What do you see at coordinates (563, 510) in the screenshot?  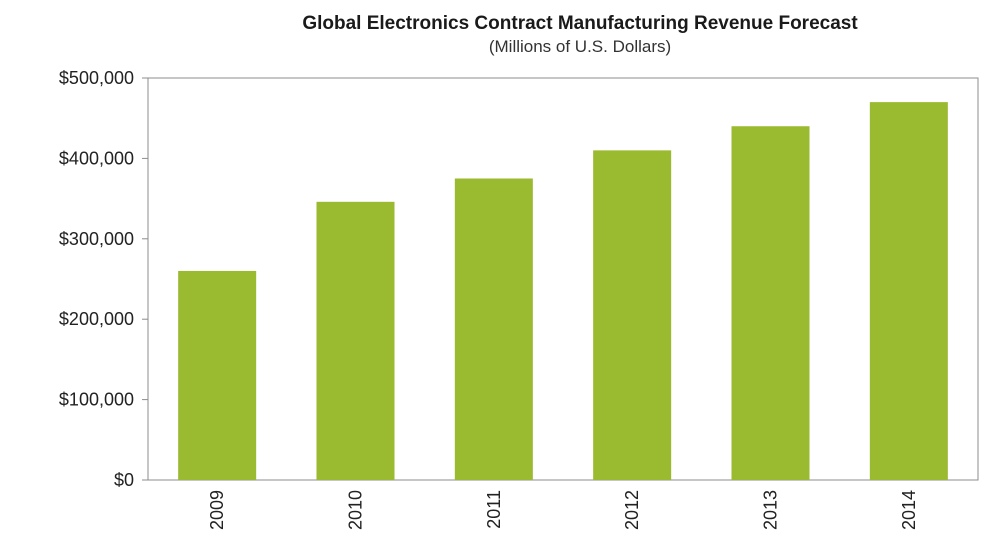 I see `x-axis: 2009 2010 2011 2012 2013 2014` at bounding box center [563, 510].